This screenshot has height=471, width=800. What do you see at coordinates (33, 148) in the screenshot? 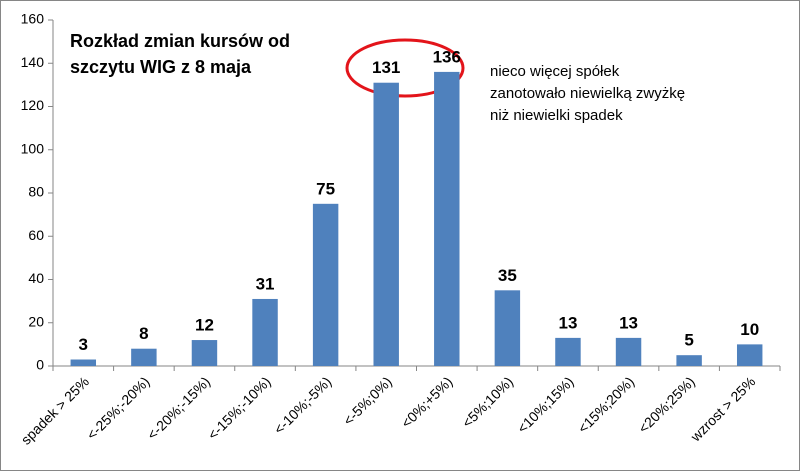
I see `y-tick-label: 100` at bounding box center [33, 148].